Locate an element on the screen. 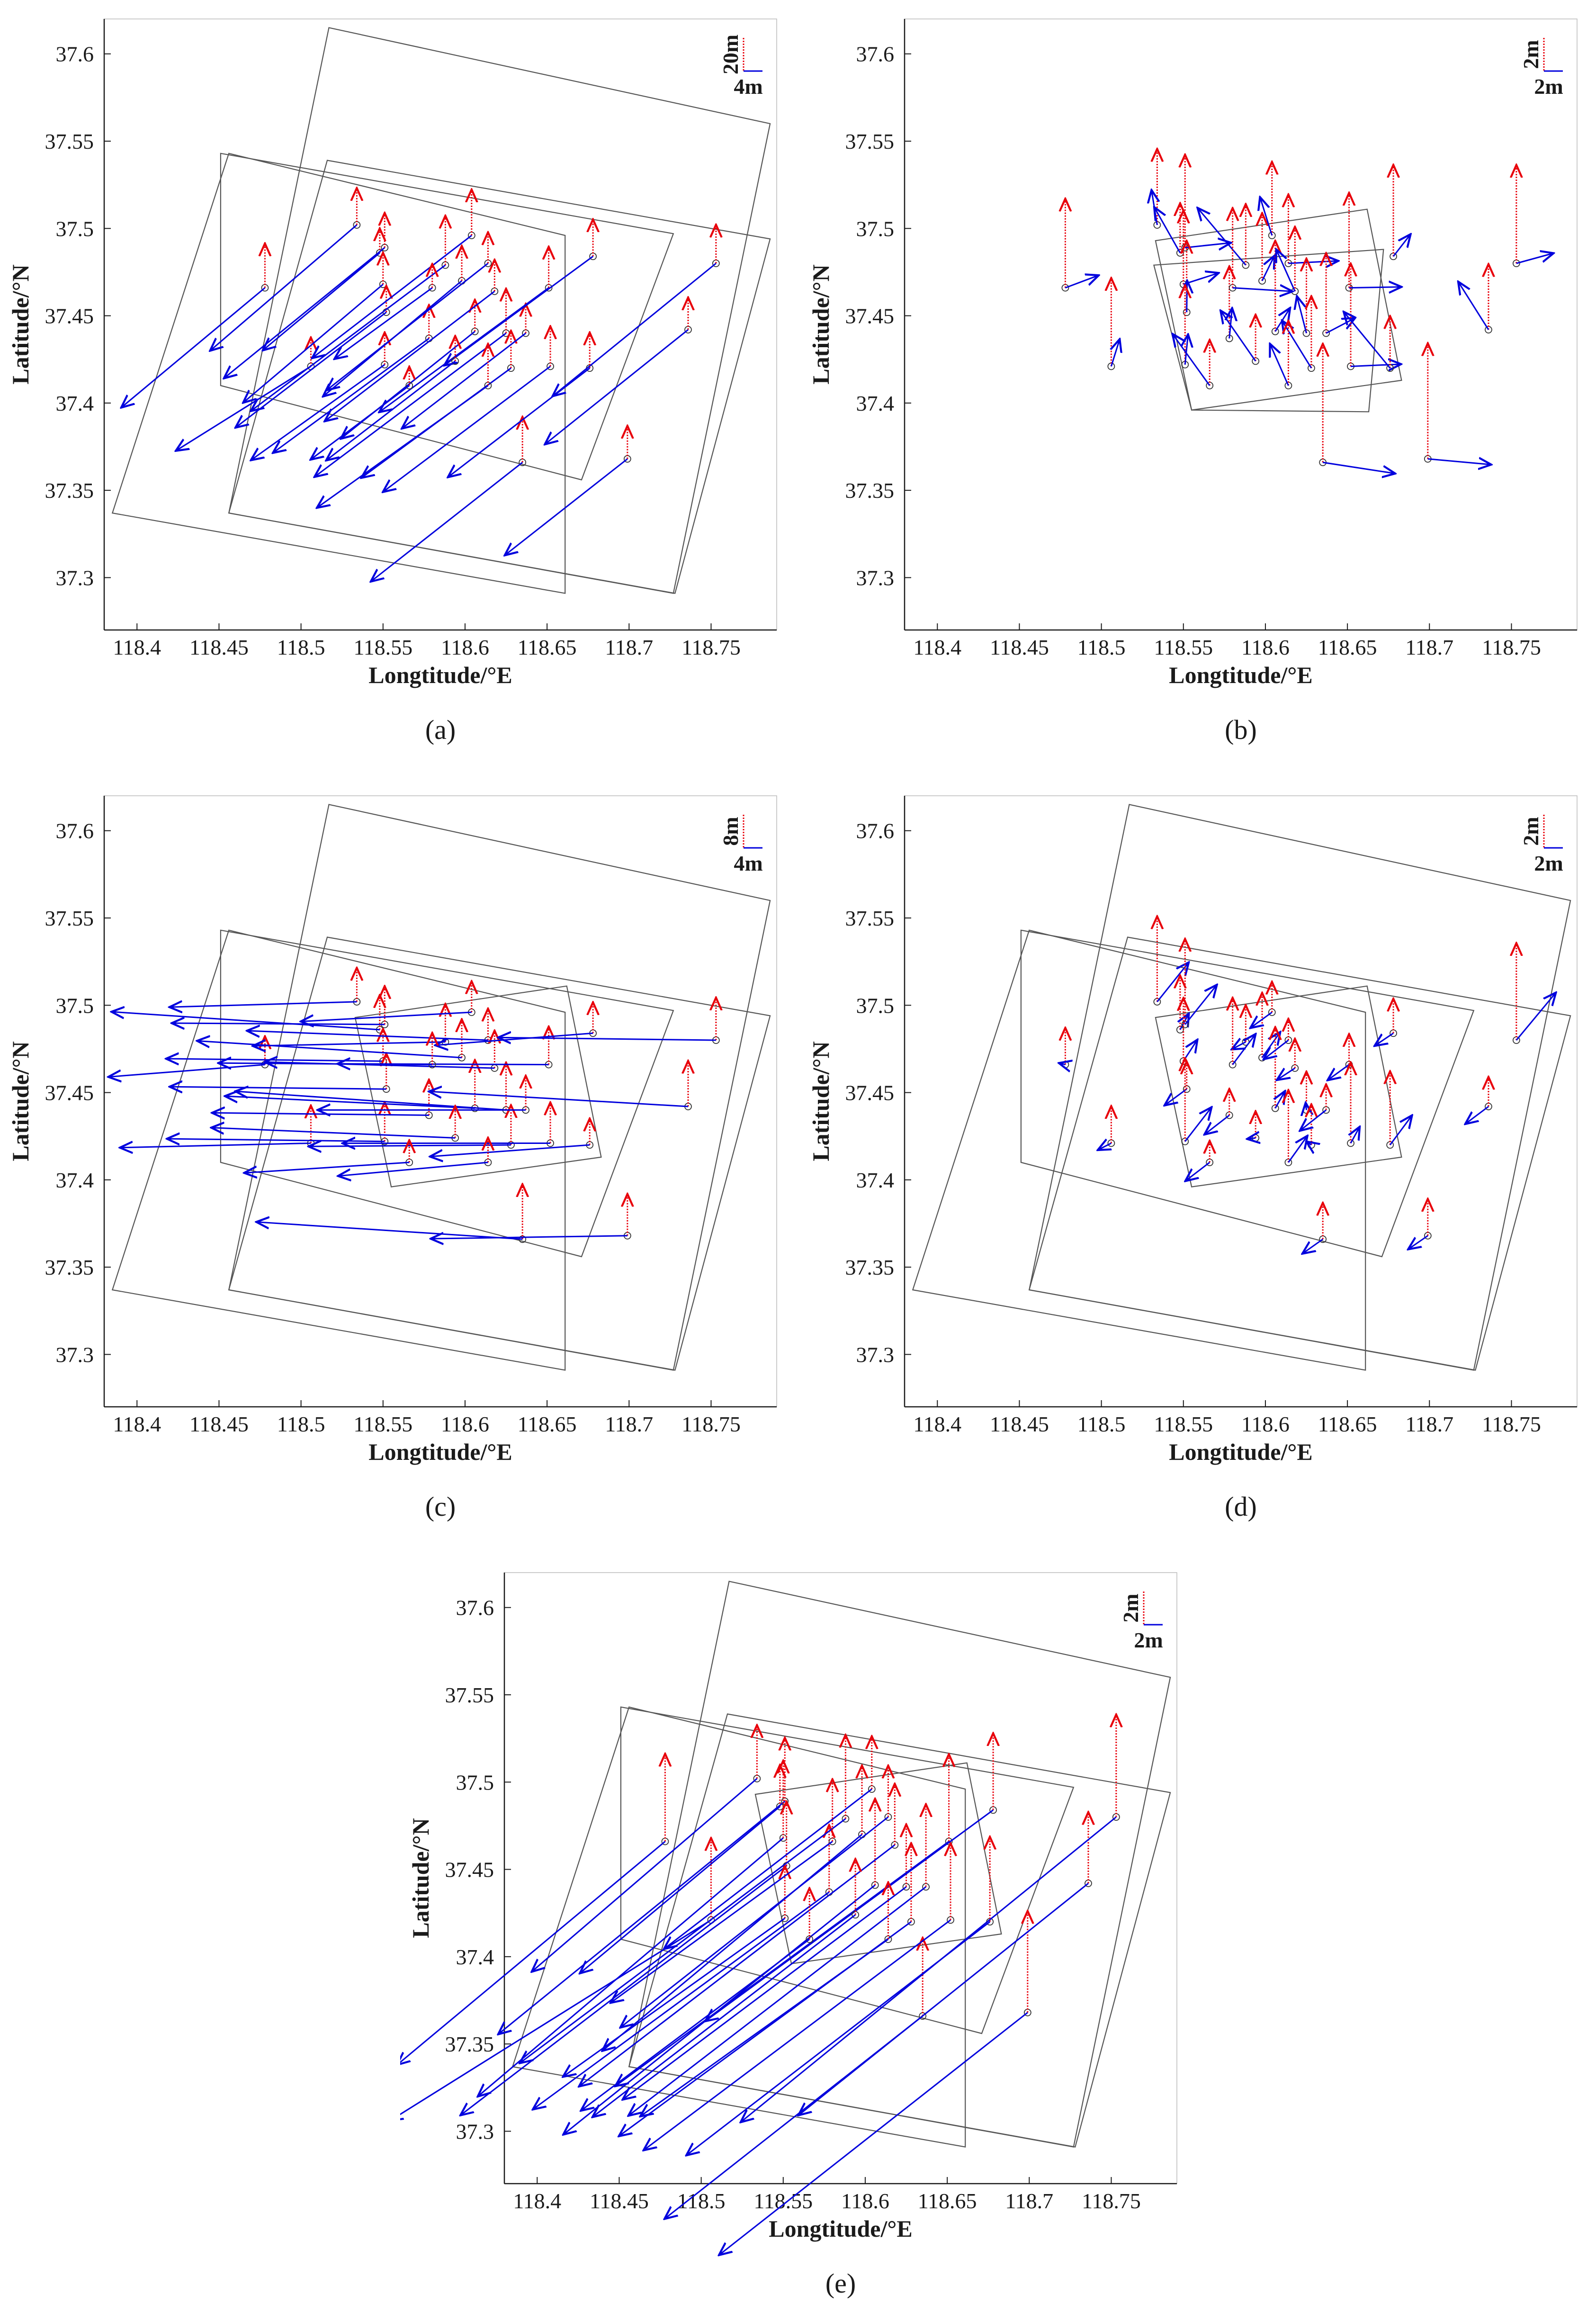 This screenshot has height=2321, width=1596. plot-area is located at coordinates (1241, 1101).